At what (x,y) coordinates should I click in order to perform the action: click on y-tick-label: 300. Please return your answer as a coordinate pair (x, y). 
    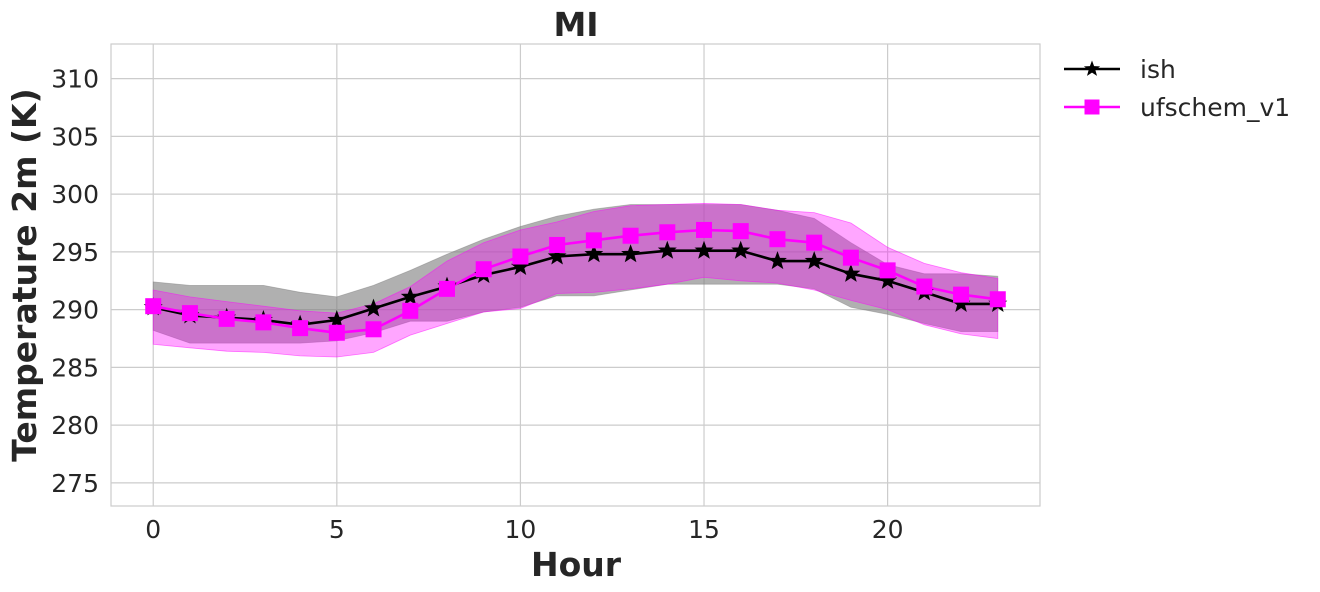
    Looking at the image, I should click on (75, 194).